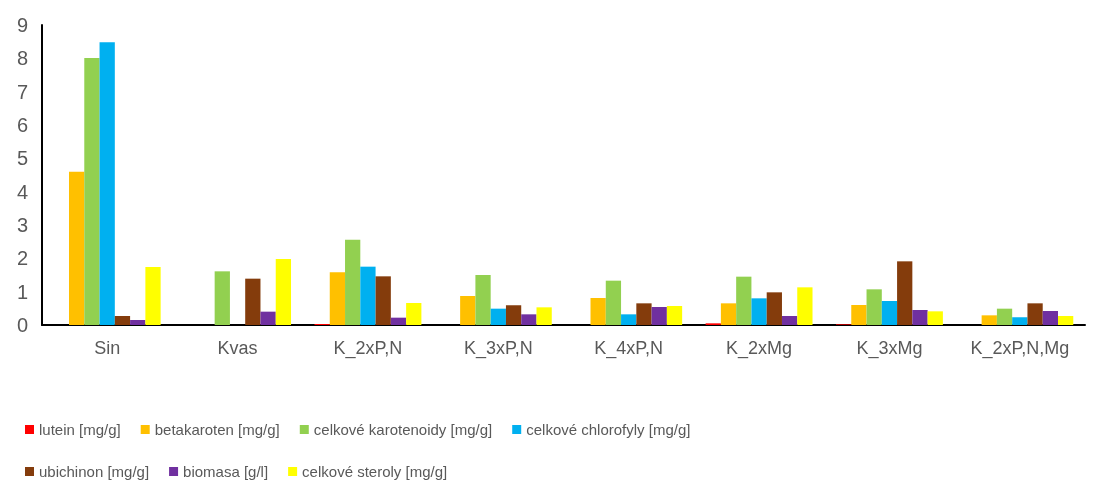 This screenshot has width=1093, height=492. I want to click on x-tick-label: K_4xP,N, so click(629, 348).